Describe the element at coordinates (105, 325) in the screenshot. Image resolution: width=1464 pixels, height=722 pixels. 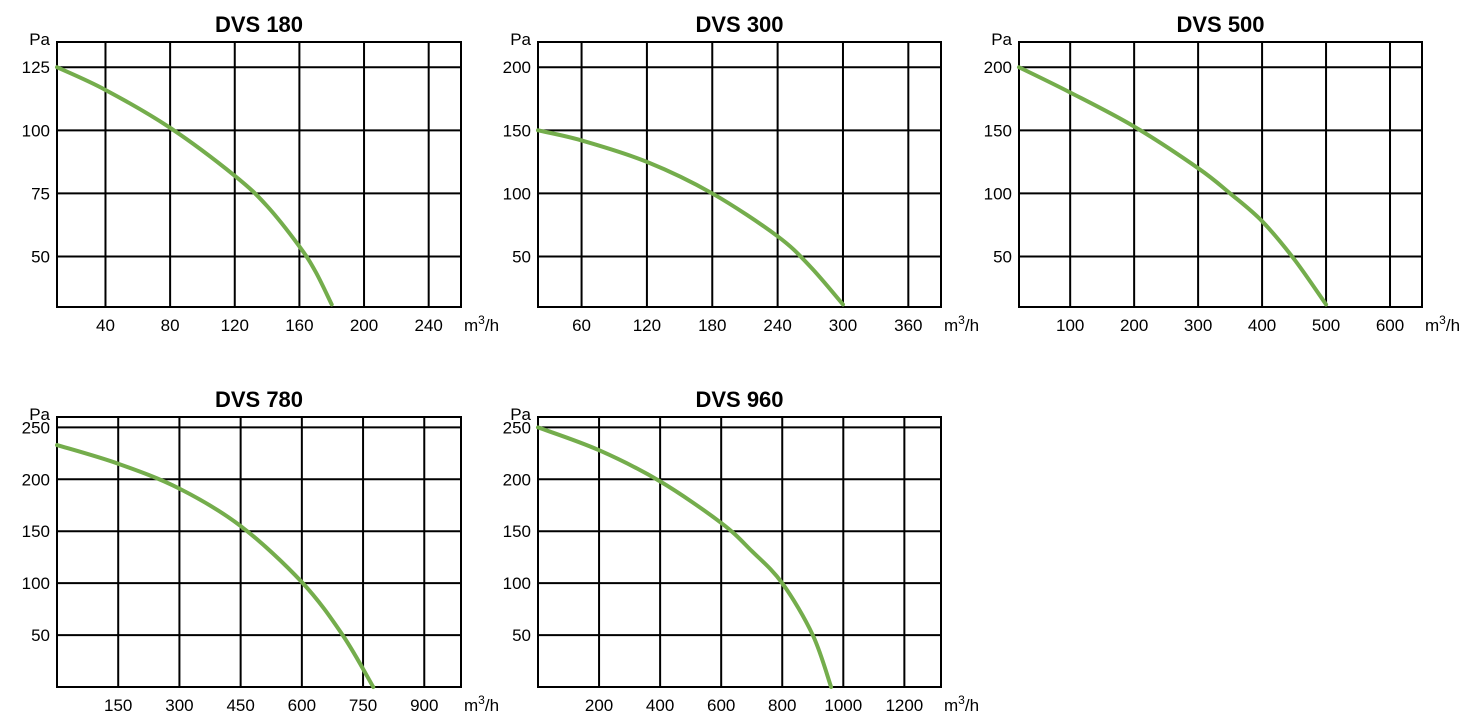
I see `x-tick-label: 40` at that location.